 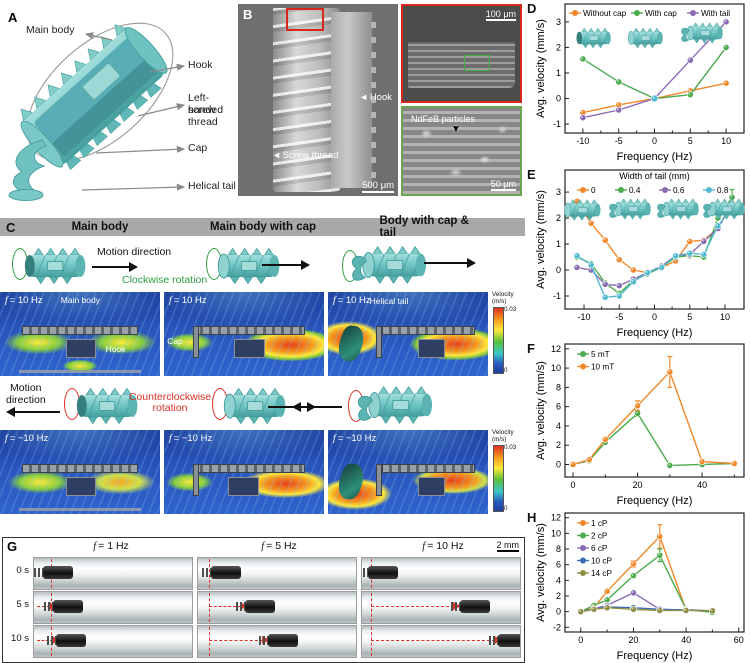 I want to click on svg-text: 5, so click(x=690, y=141).